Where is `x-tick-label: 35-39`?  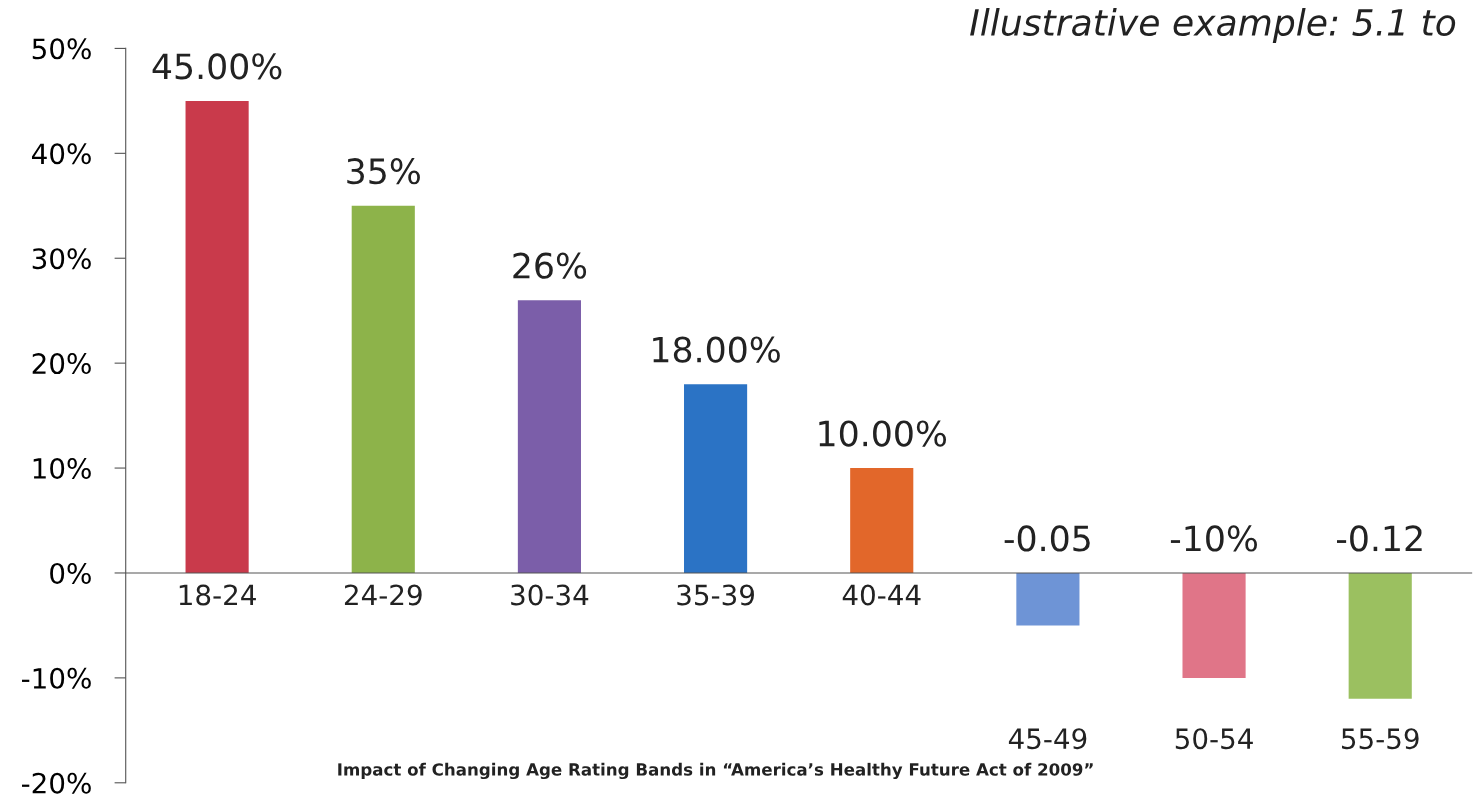 x-tick-label: 35-39 is located at coordinates (715, 595).